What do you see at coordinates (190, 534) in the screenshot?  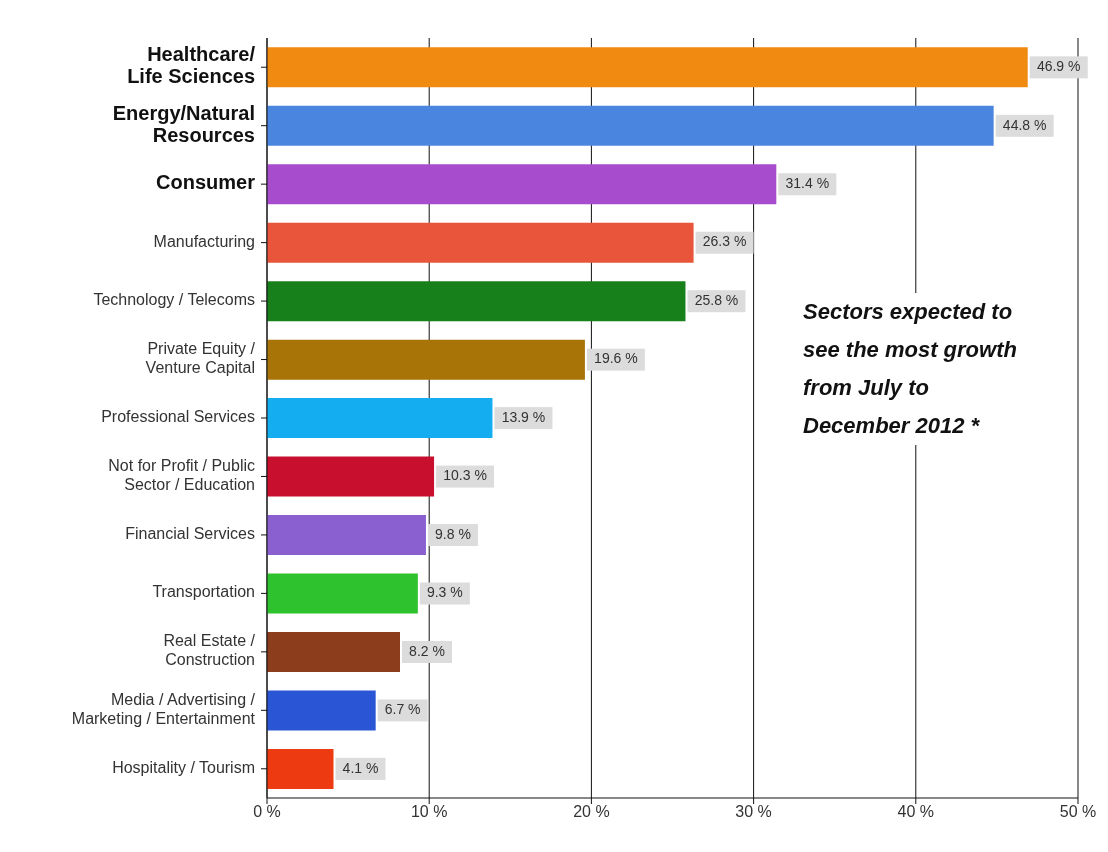 I see `y-tick-label: Financial Services` at bounding box center [190, 534].